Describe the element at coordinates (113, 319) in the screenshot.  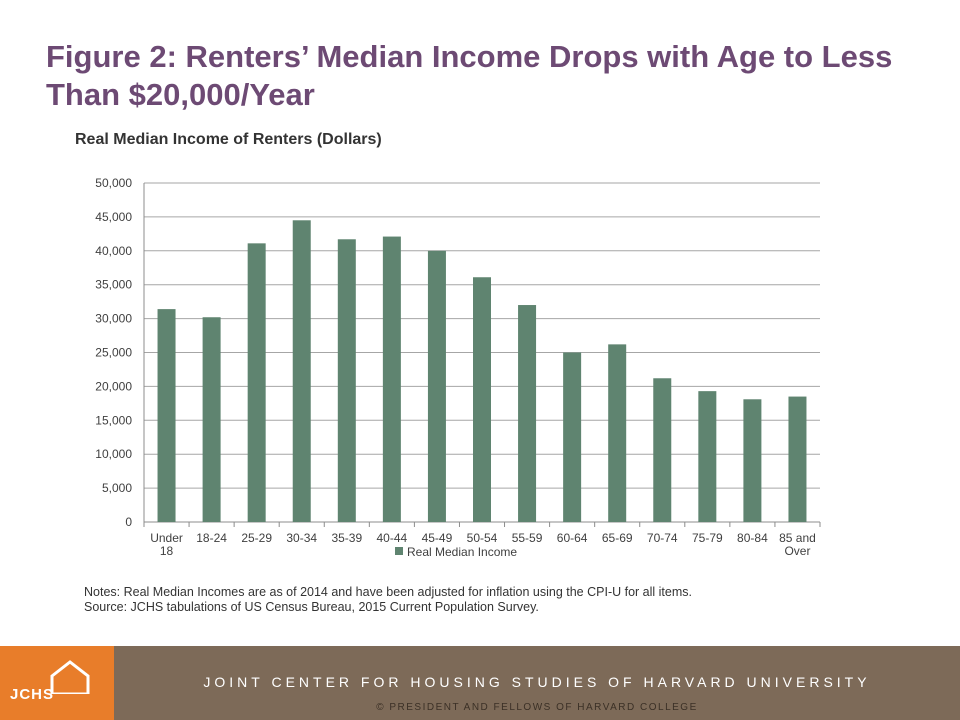
I see `y-tick-label: 30,000` at that location.